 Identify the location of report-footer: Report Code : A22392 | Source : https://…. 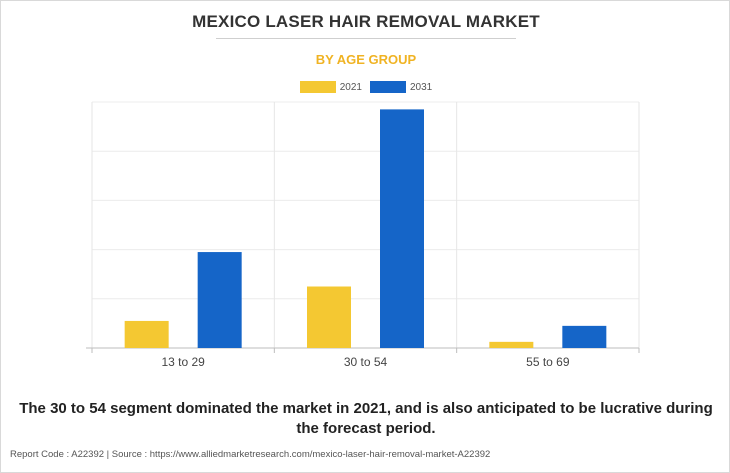
(250, 454).